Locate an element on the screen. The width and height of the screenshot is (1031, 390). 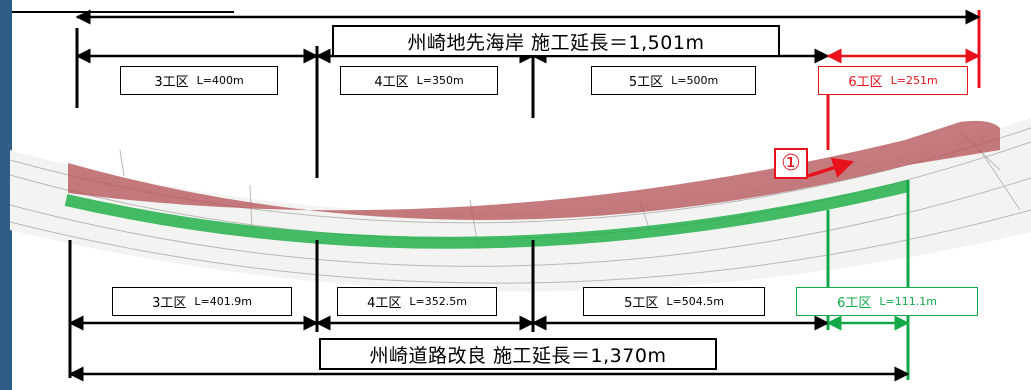
bottom-section3-length: L=401.9m is located at coordinates (223, 301).